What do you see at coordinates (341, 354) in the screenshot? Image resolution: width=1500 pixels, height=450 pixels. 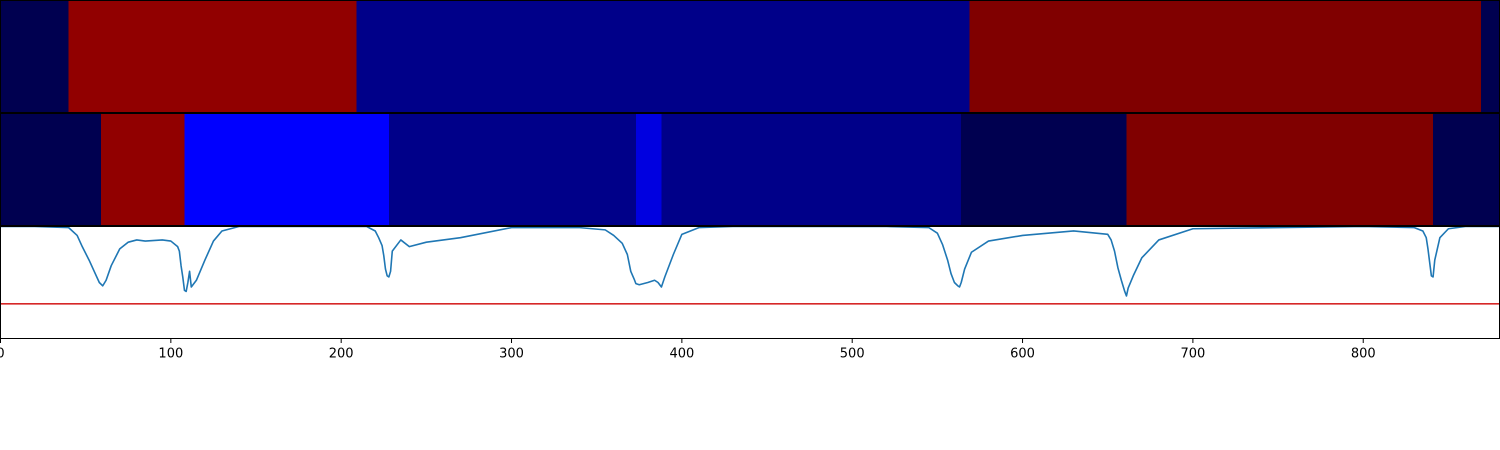 I see `x-tick-label-200: 200` at bounding box center [341, 354].